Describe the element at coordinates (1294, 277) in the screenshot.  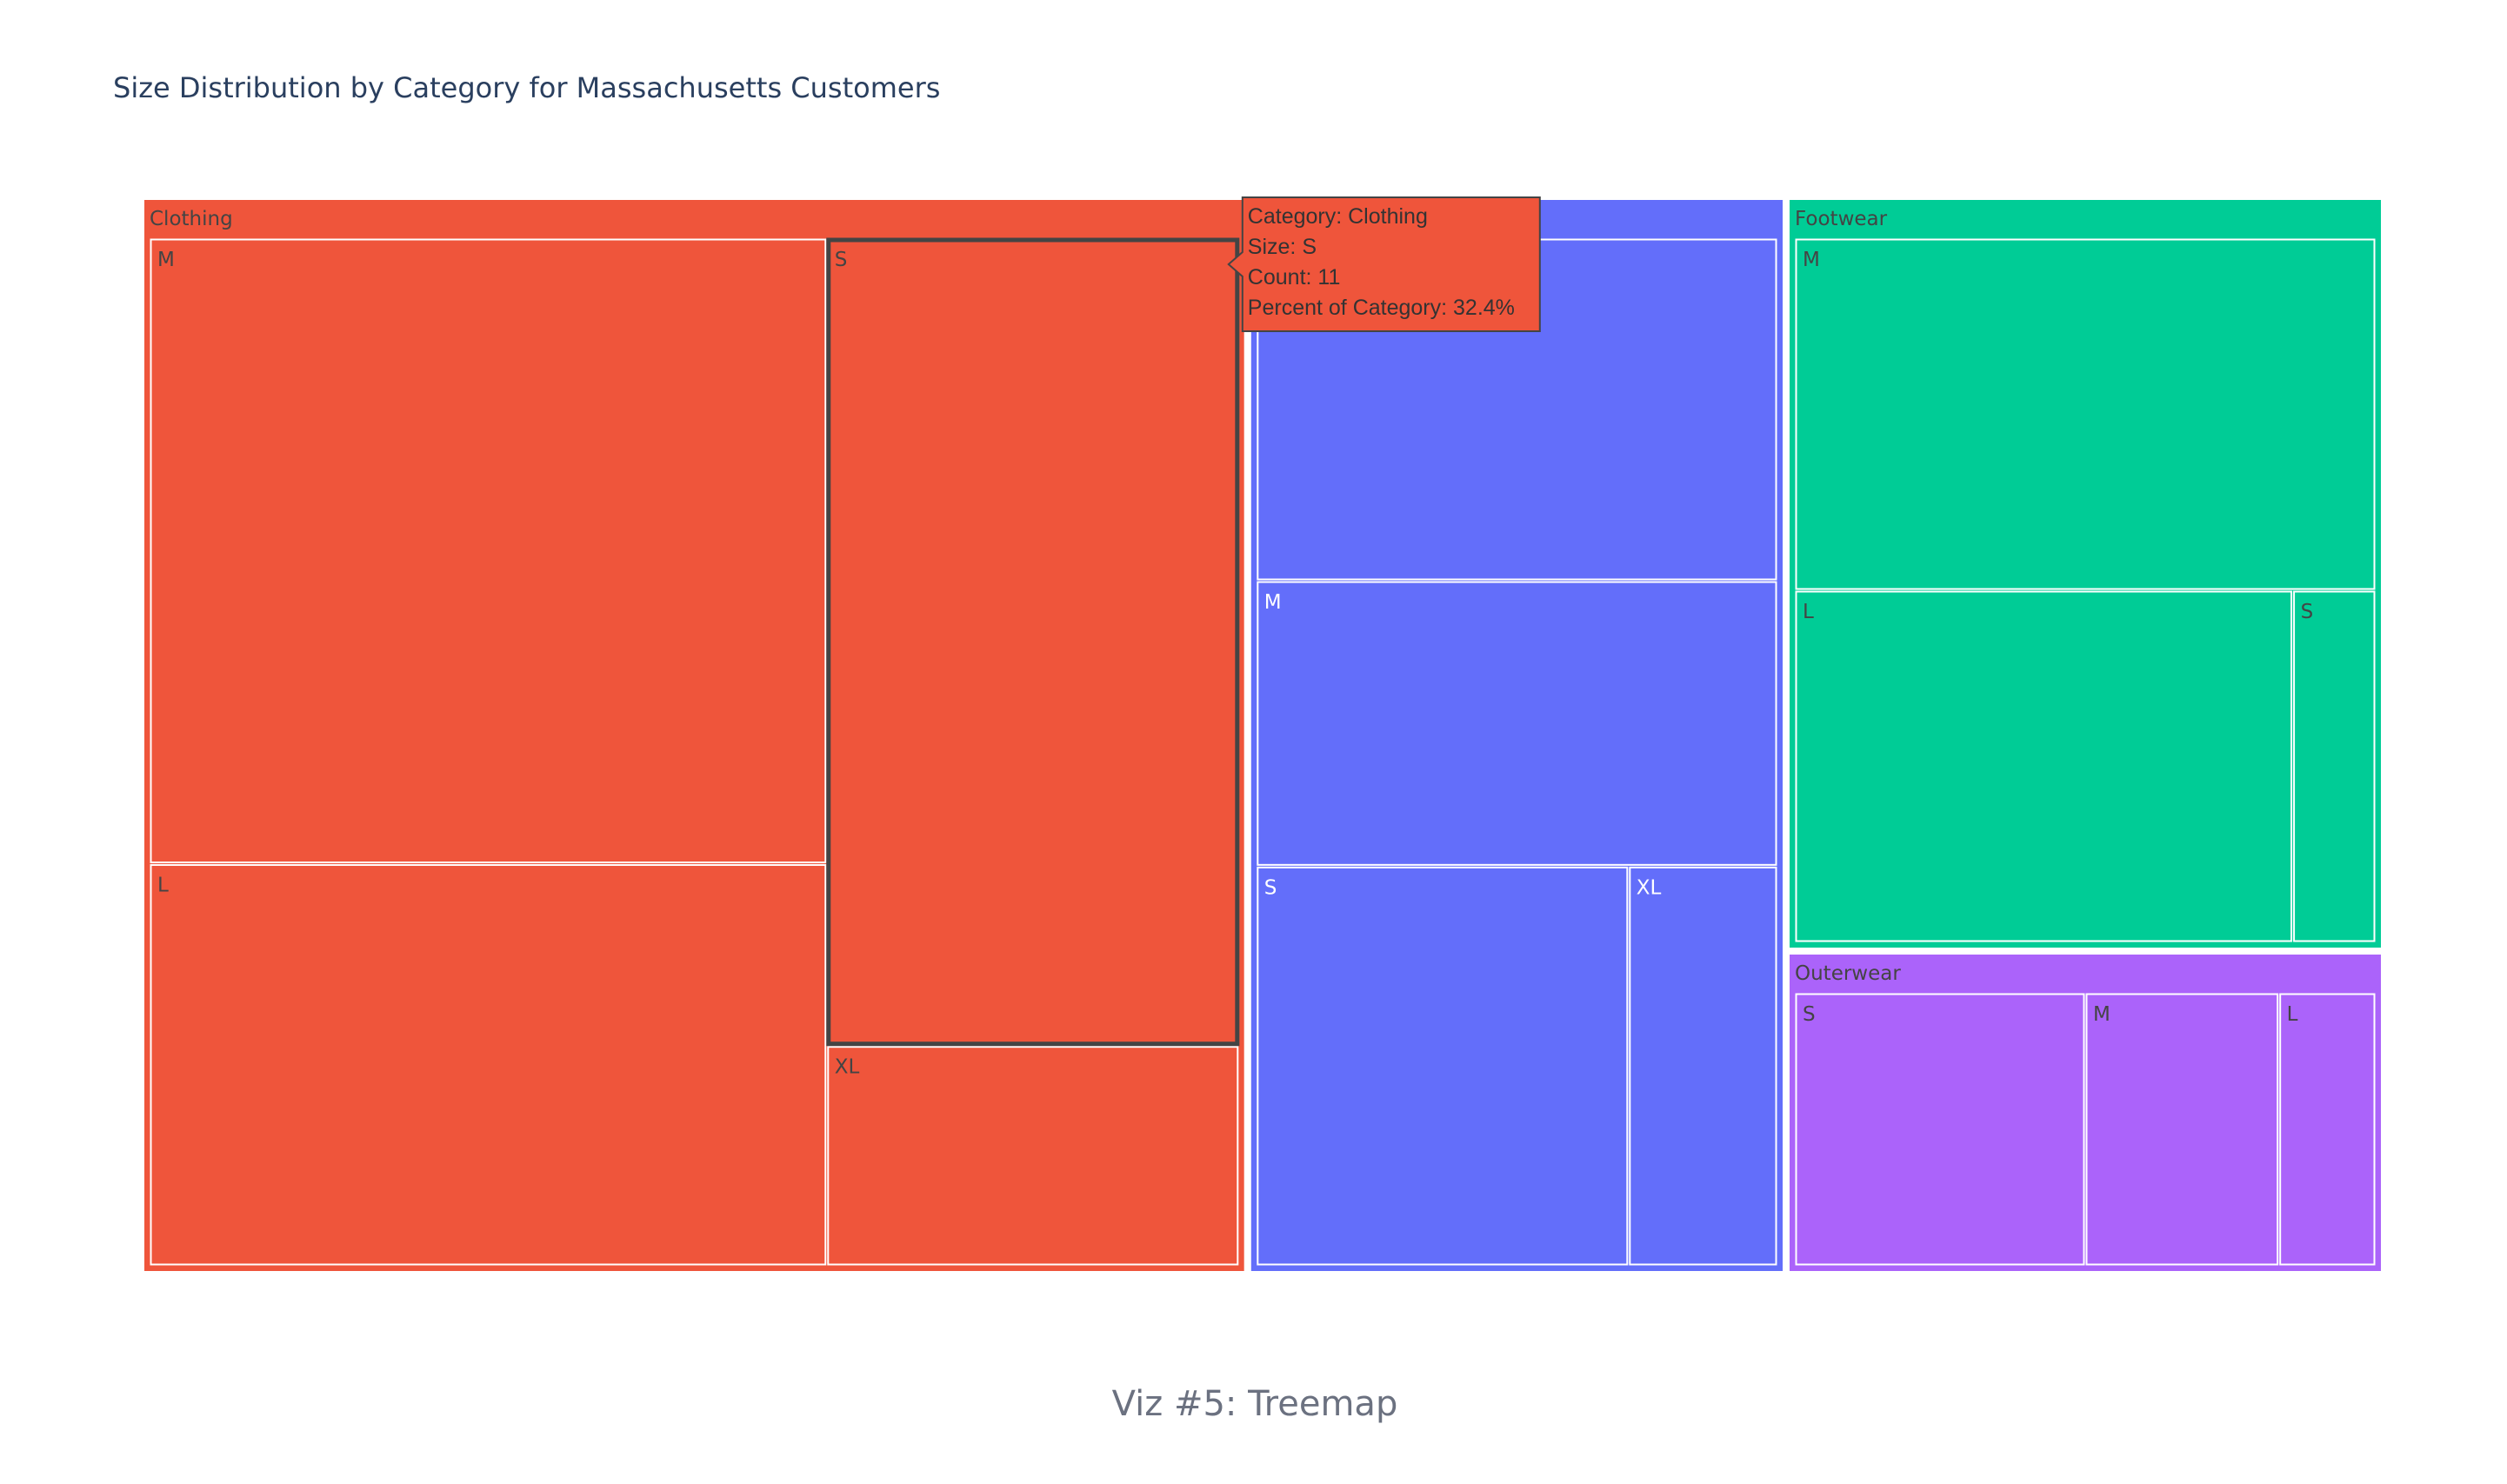
I see `tooltip-line: Count: 11` at that location.